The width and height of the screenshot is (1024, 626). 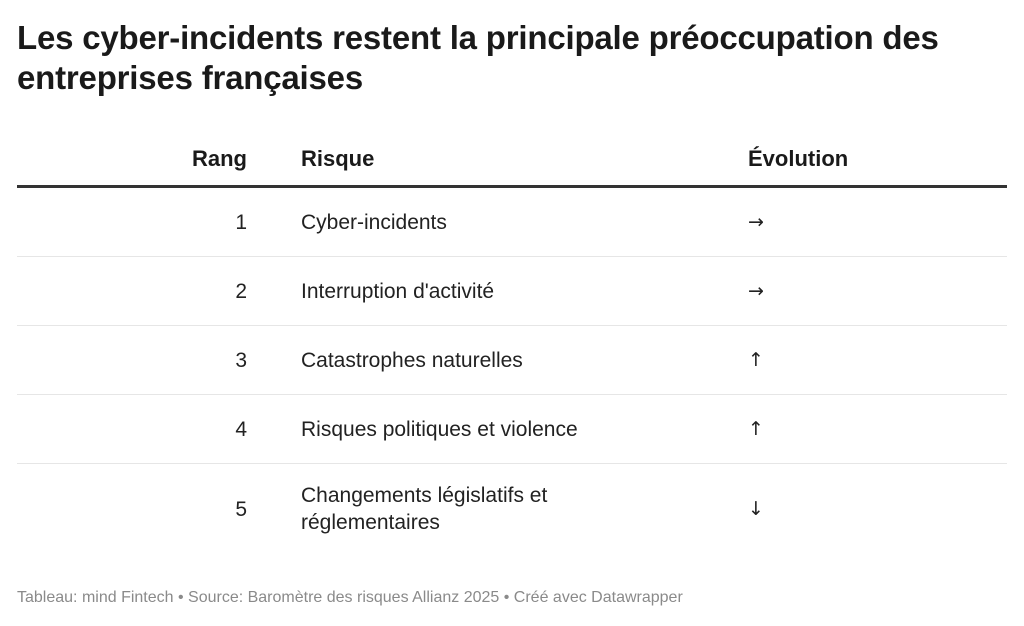 I want to click on rank-cell: 1, so click(x=241, y=222).